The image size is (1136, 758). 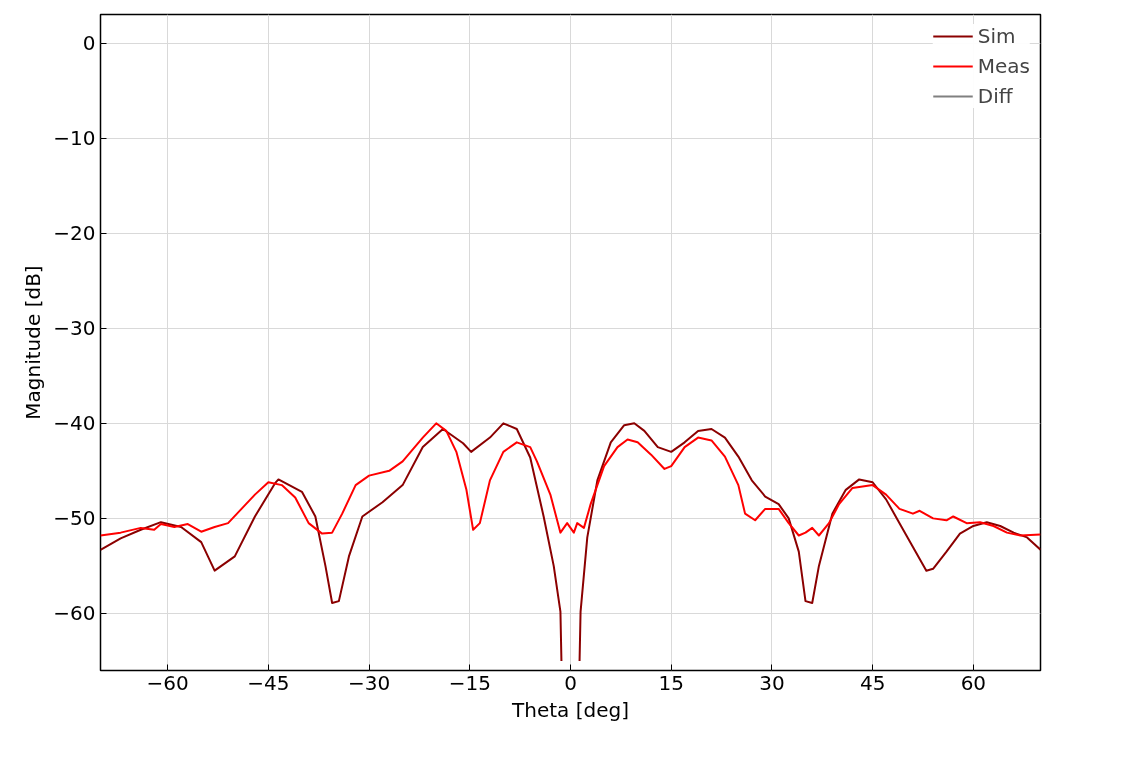 I want to click on y-tick-label: −10, so click(x=74, y=138).